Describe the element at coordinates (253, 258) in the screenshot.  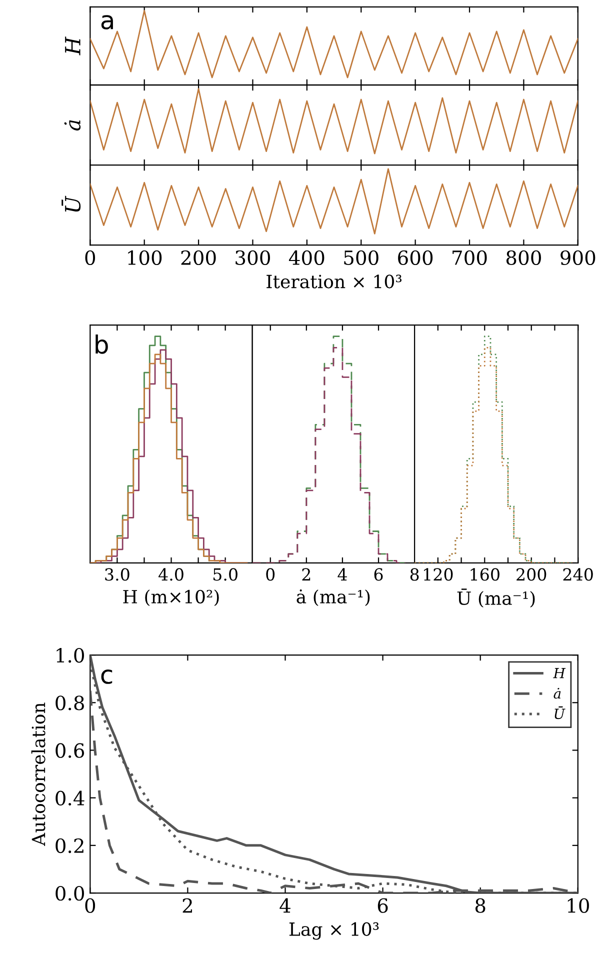
I see `x-tick-label: 300` at that location.